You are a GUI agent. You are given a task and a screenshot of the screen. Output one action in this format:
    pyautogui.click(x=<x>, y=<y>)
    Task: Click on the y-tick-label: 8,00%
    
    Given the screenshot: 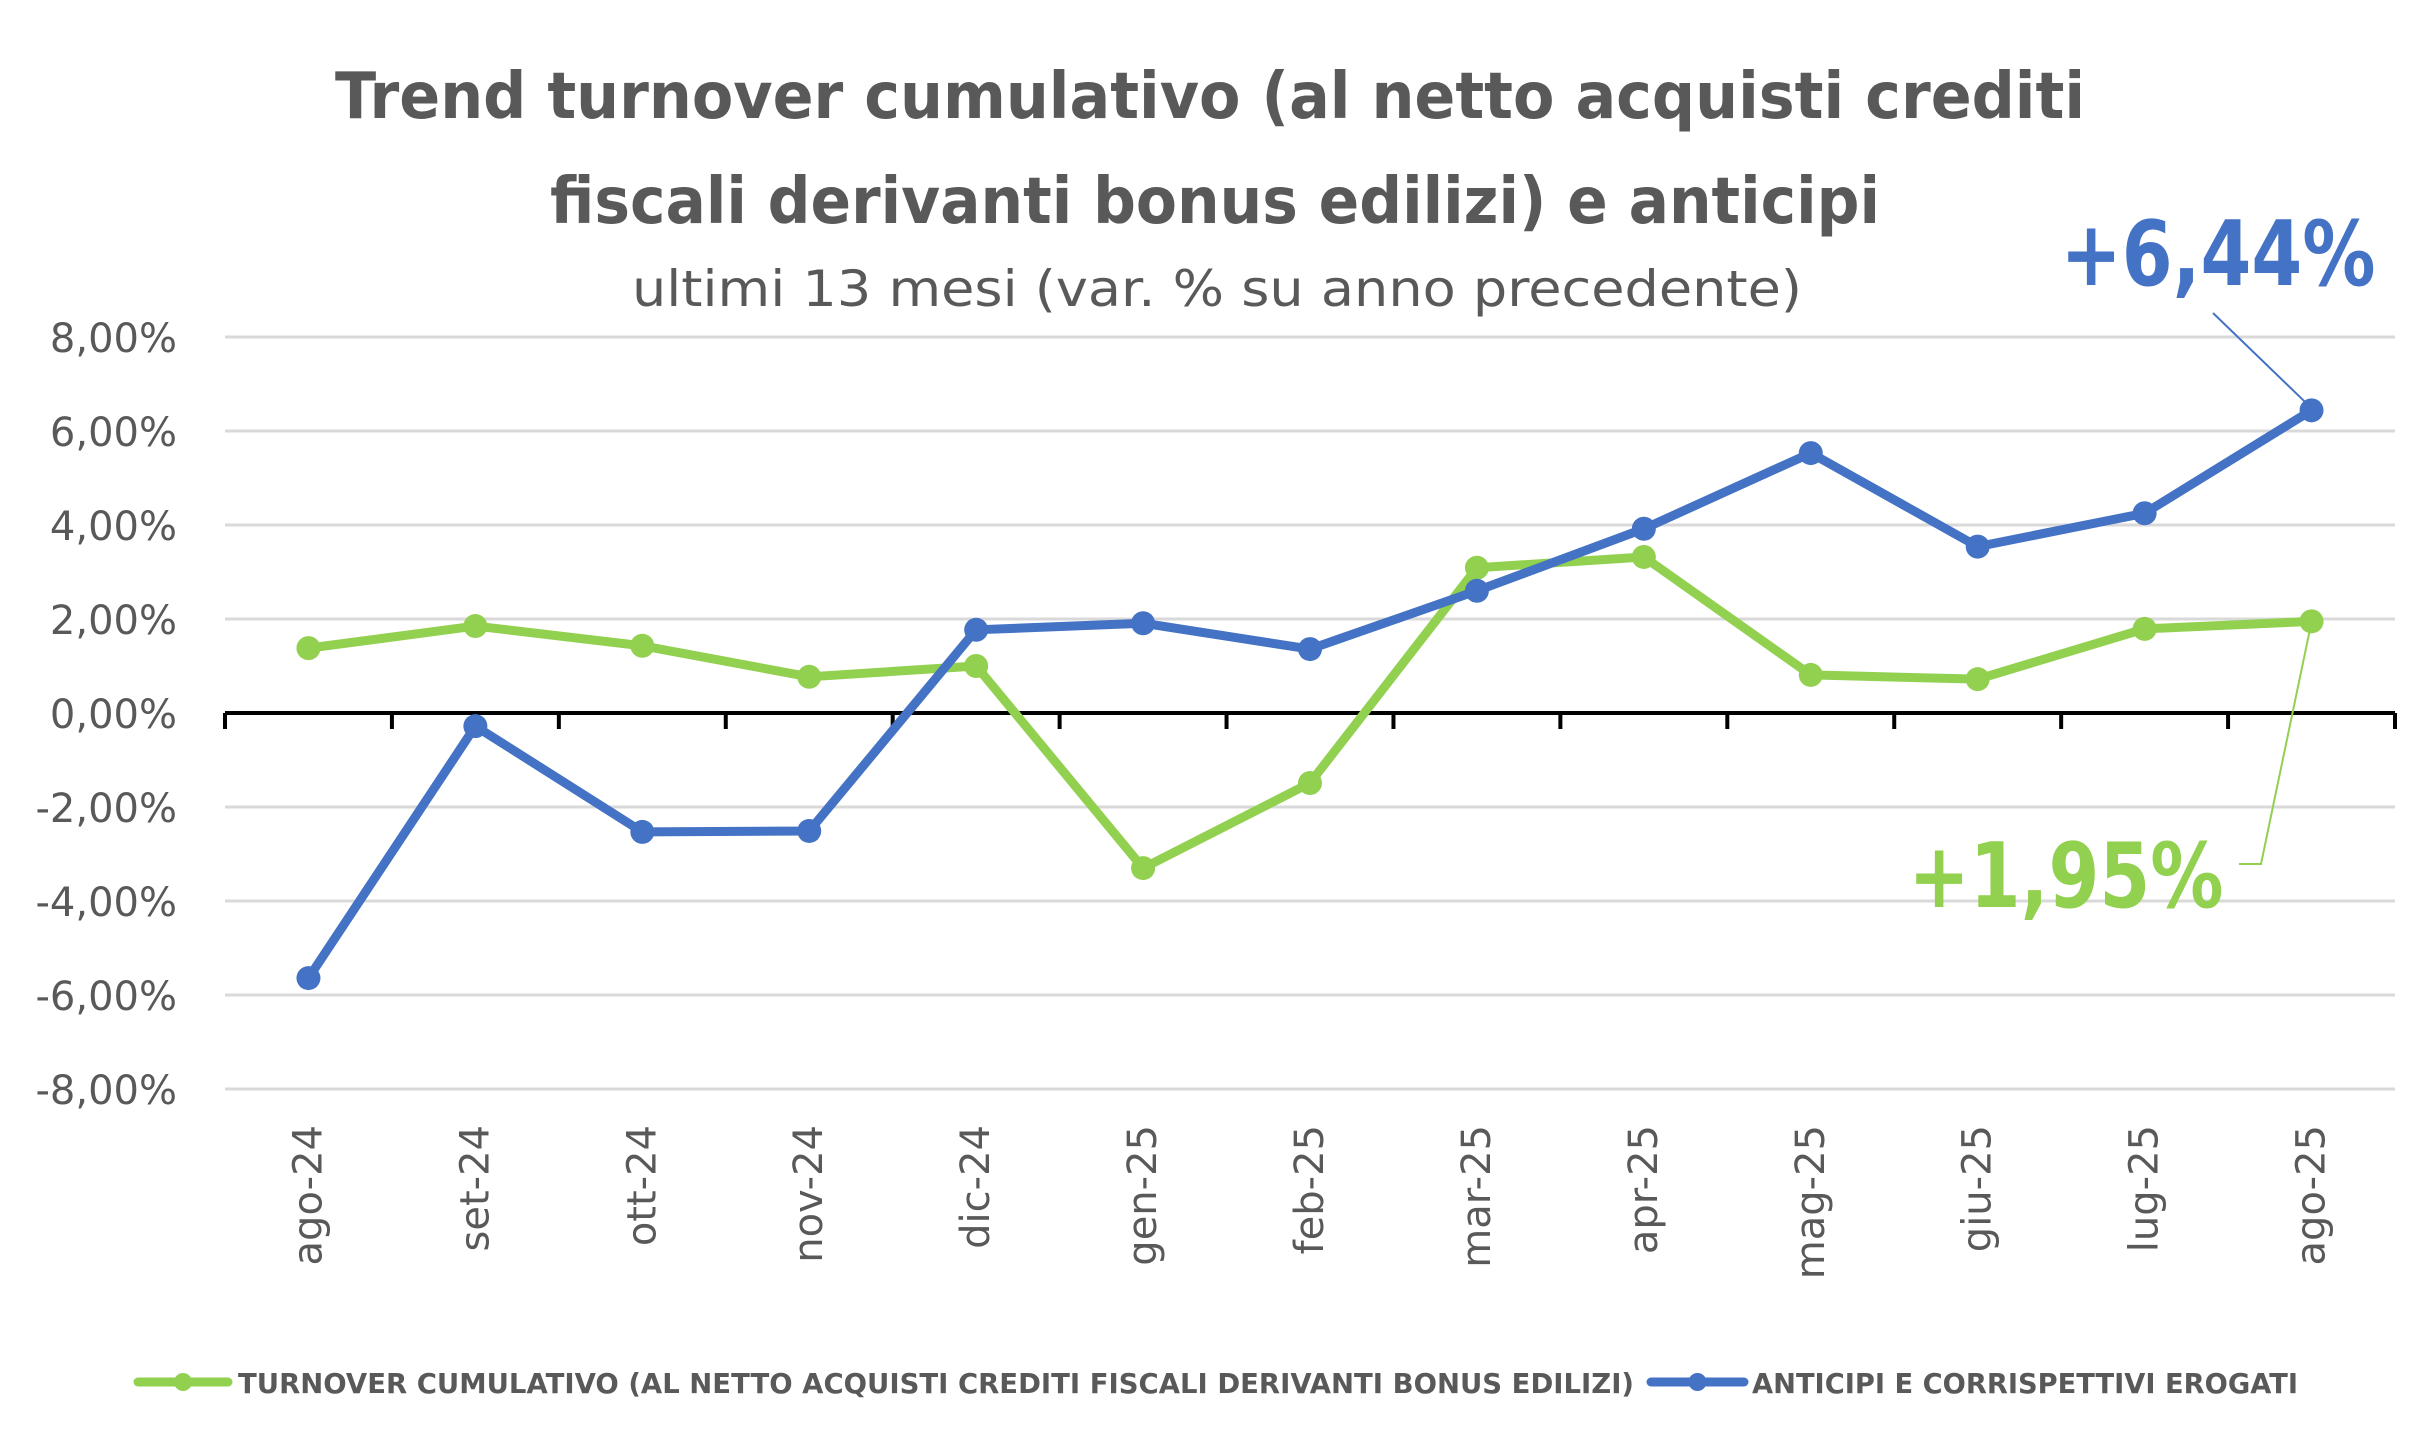 What is the action you would take?
    pyautogui.click(x=113, y=339)
    